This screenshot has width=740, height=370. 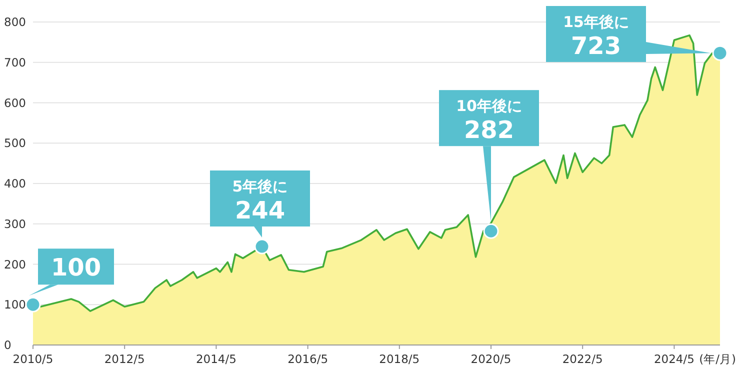 What do you see at coordinates (15, 305) in the screenshot?
I see `y-tick-label: 100` at bounding box center [15, 305].